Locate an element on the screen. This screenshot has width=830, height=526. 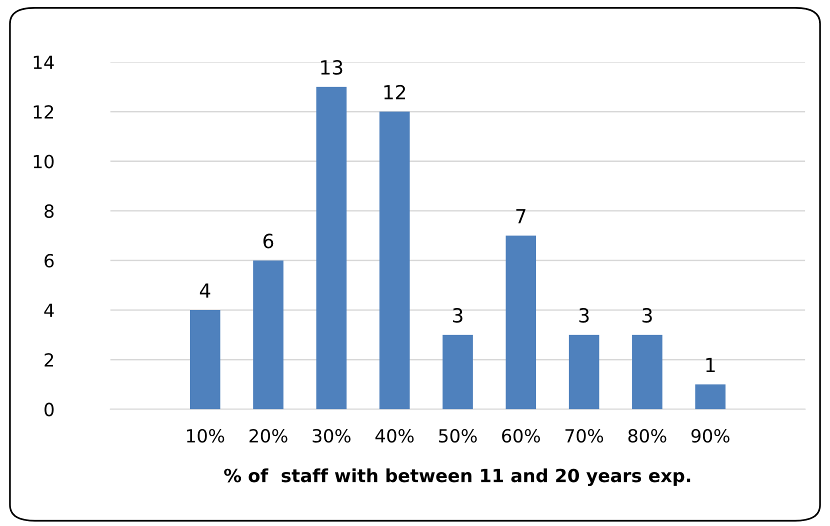
data-label: 6 is located at coordinates (268, 241).